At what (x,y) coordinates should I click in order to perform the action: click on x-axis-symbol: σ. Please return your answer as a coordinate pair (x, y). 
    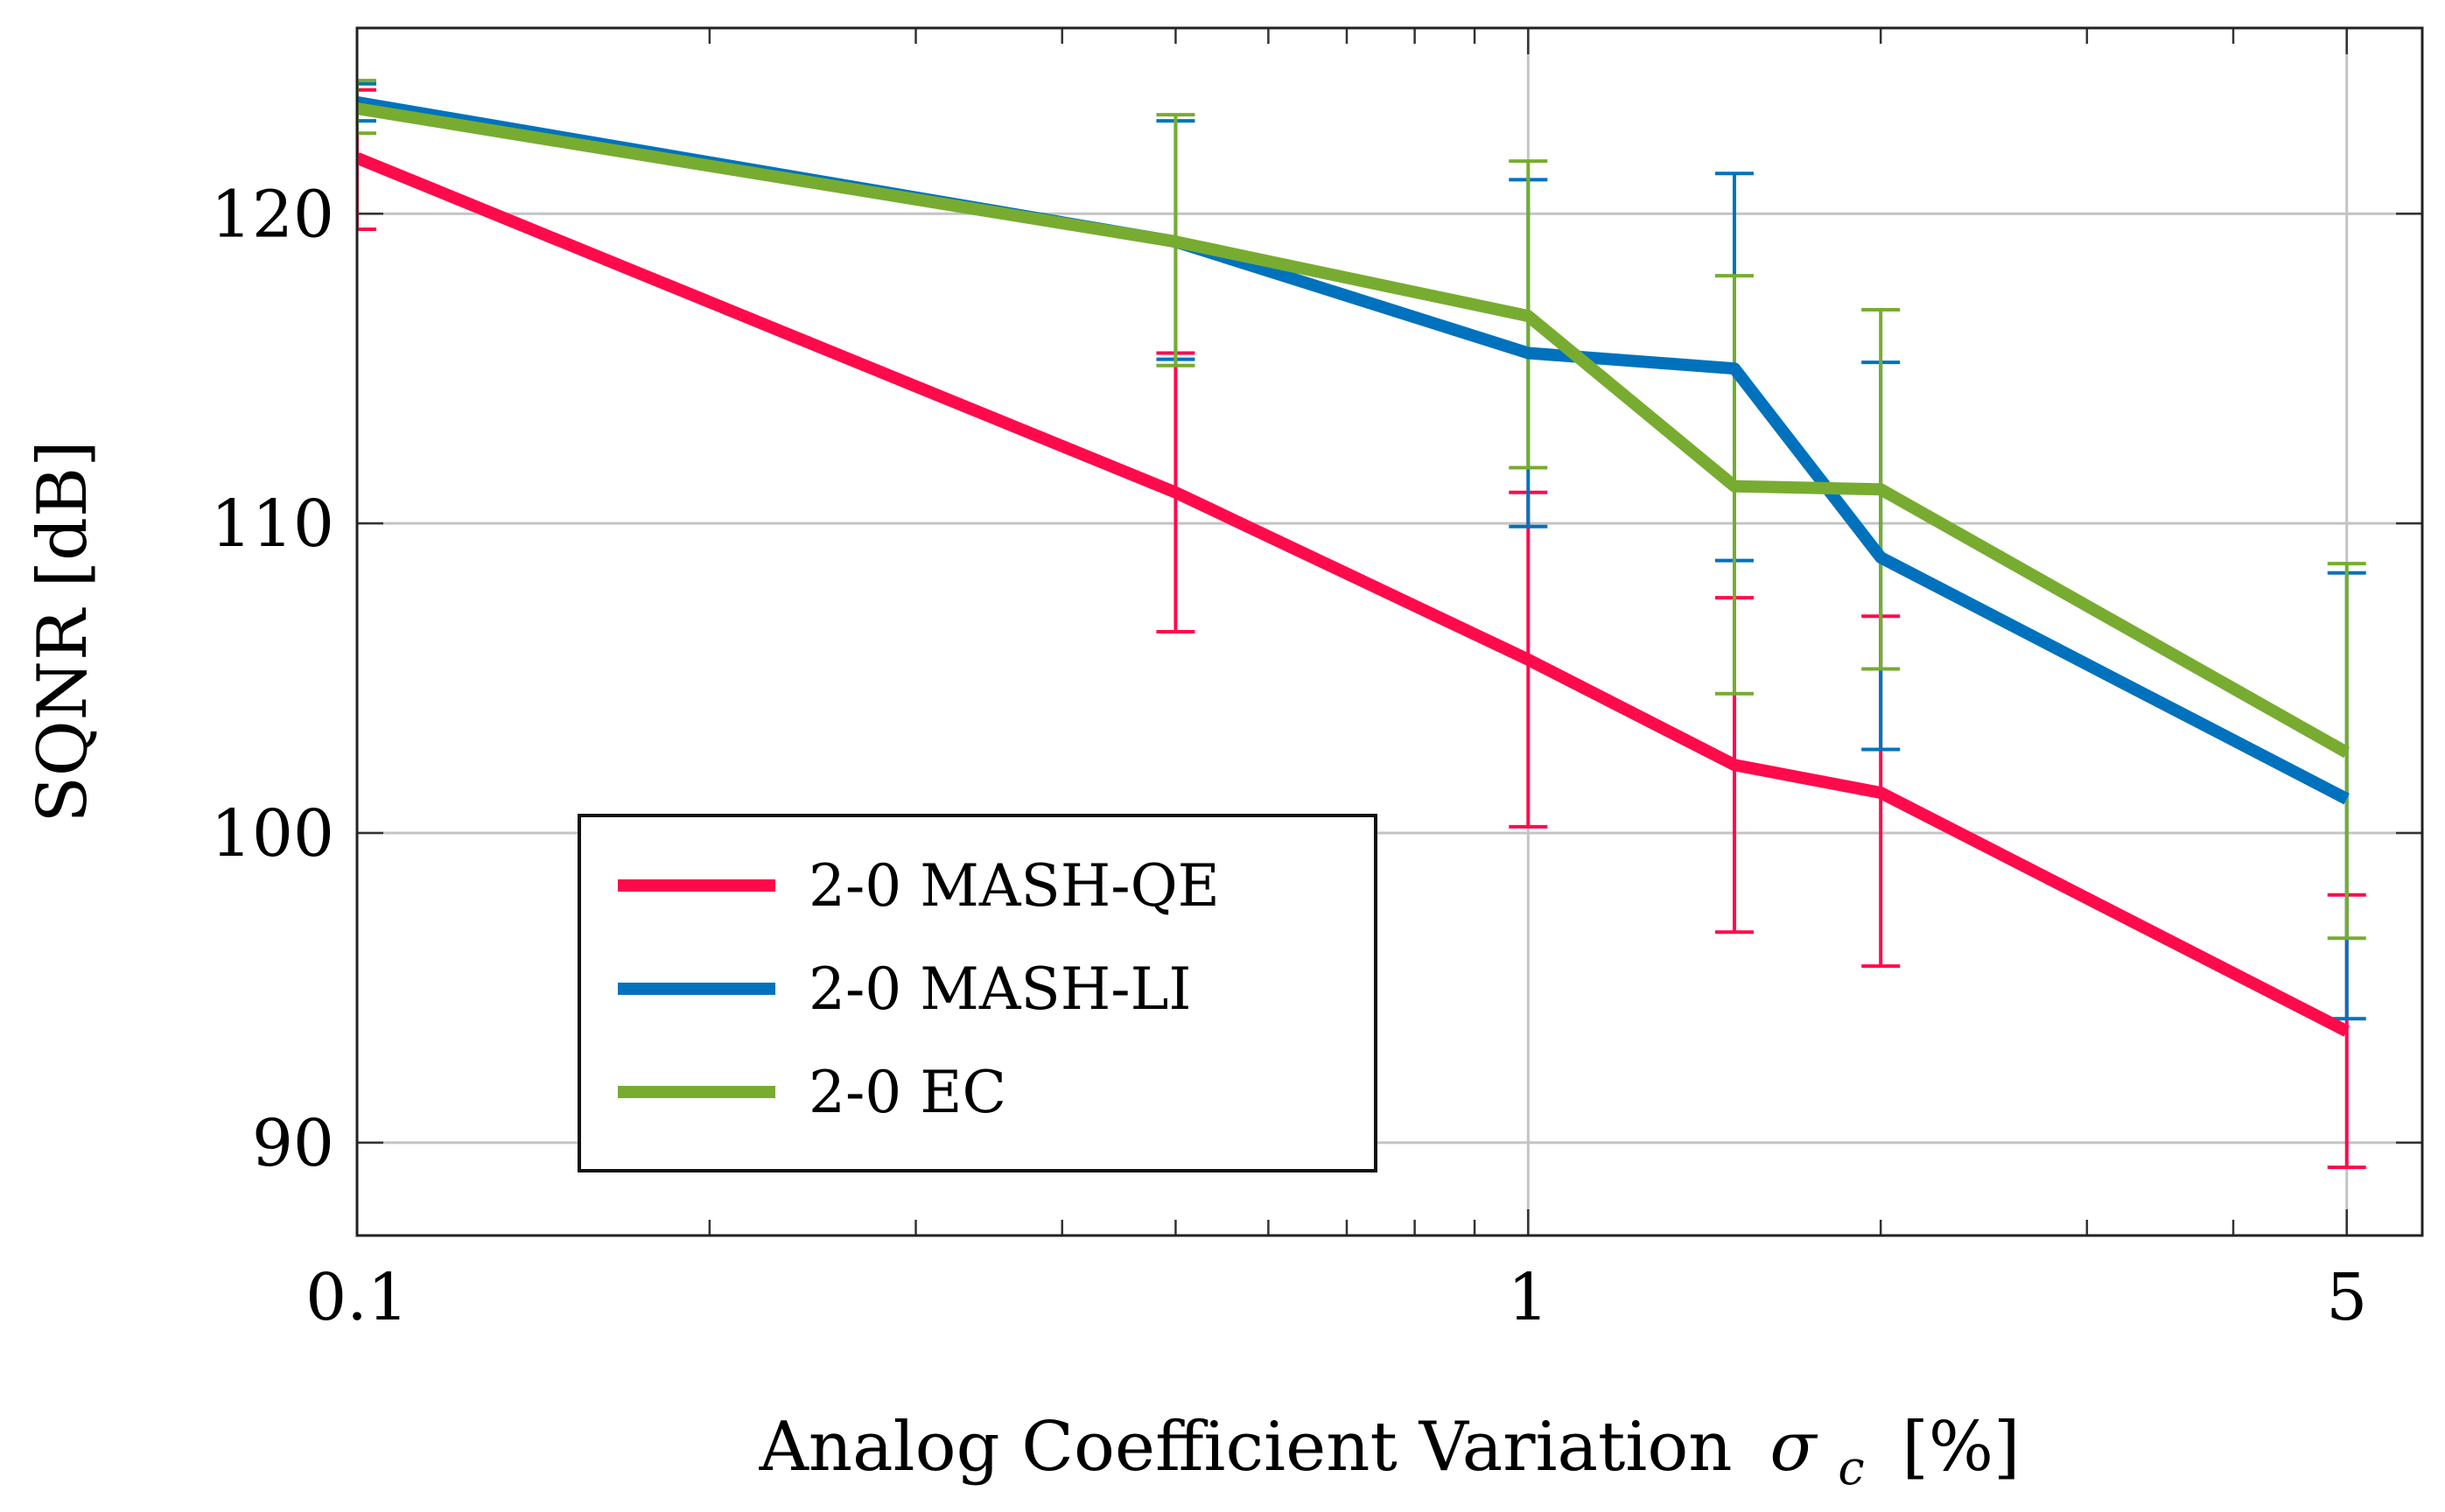
    Looking at the image, I should click on (1793, 1447).